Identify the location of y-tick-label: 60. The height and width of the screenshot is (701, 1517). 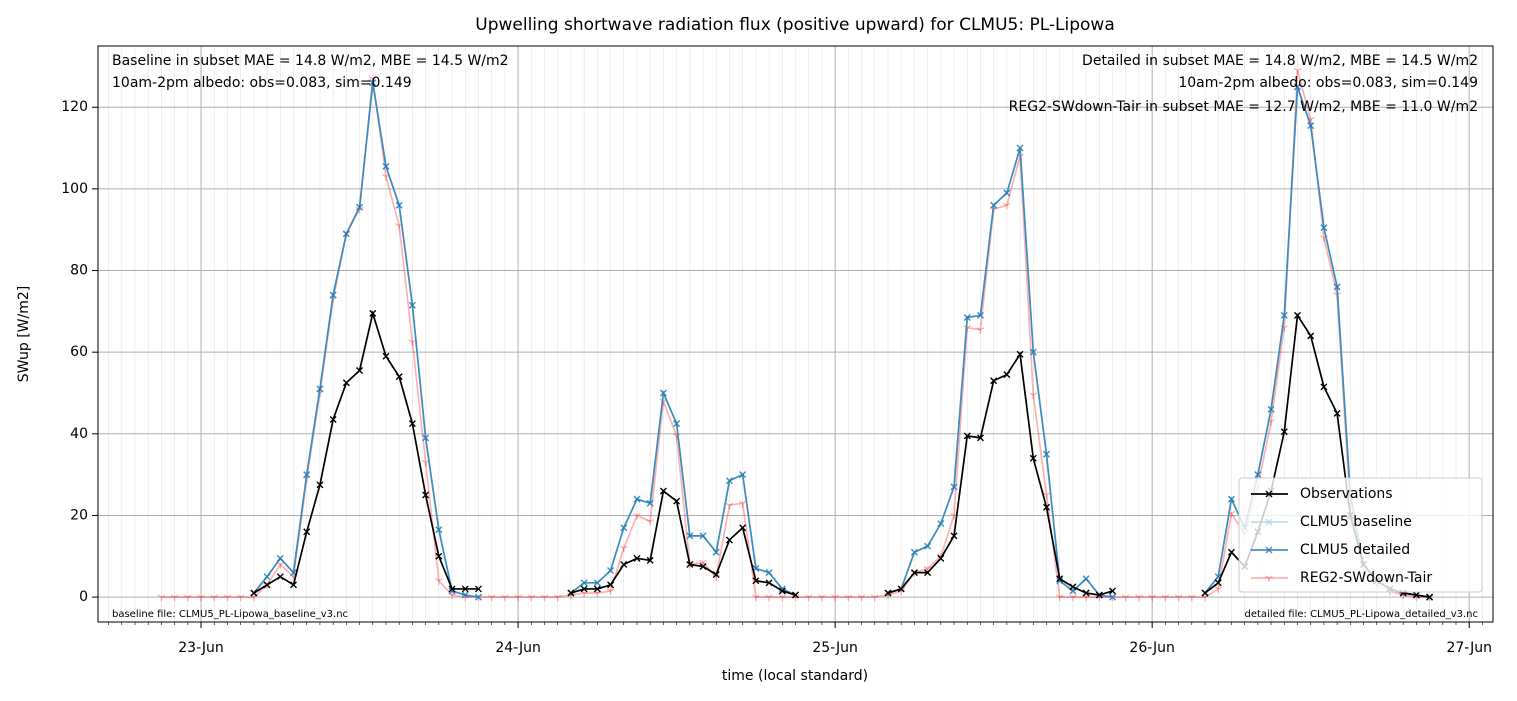
(79, 352).